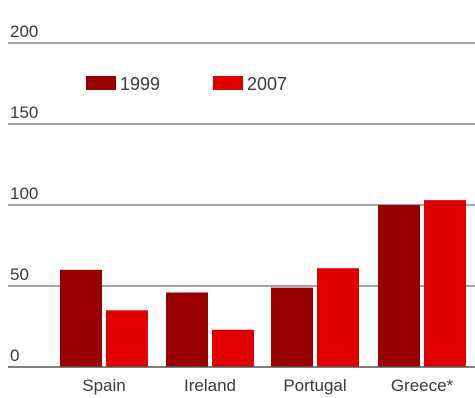  What do you see at coordinates (422, 385) in the screenshot?
I see `category-label: Greece*` at bounding box center [422, 385].